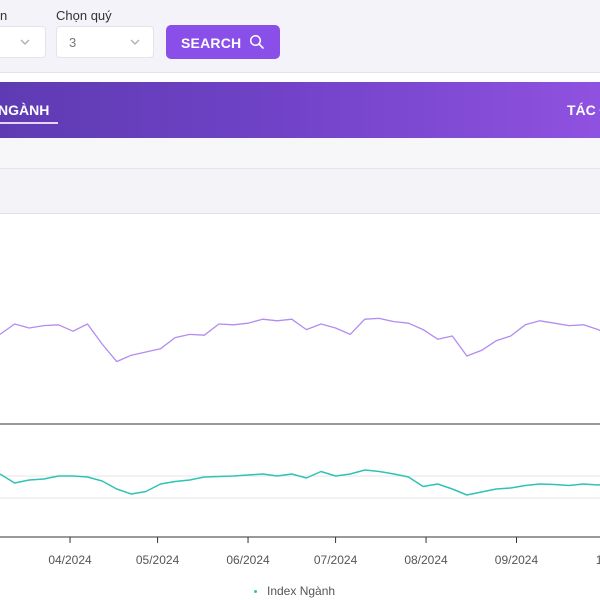  What do you see at coordinates (336, 560) in the screenshot?
I see `x-tick-label: 07/2024` at bounding box center [336, 560].